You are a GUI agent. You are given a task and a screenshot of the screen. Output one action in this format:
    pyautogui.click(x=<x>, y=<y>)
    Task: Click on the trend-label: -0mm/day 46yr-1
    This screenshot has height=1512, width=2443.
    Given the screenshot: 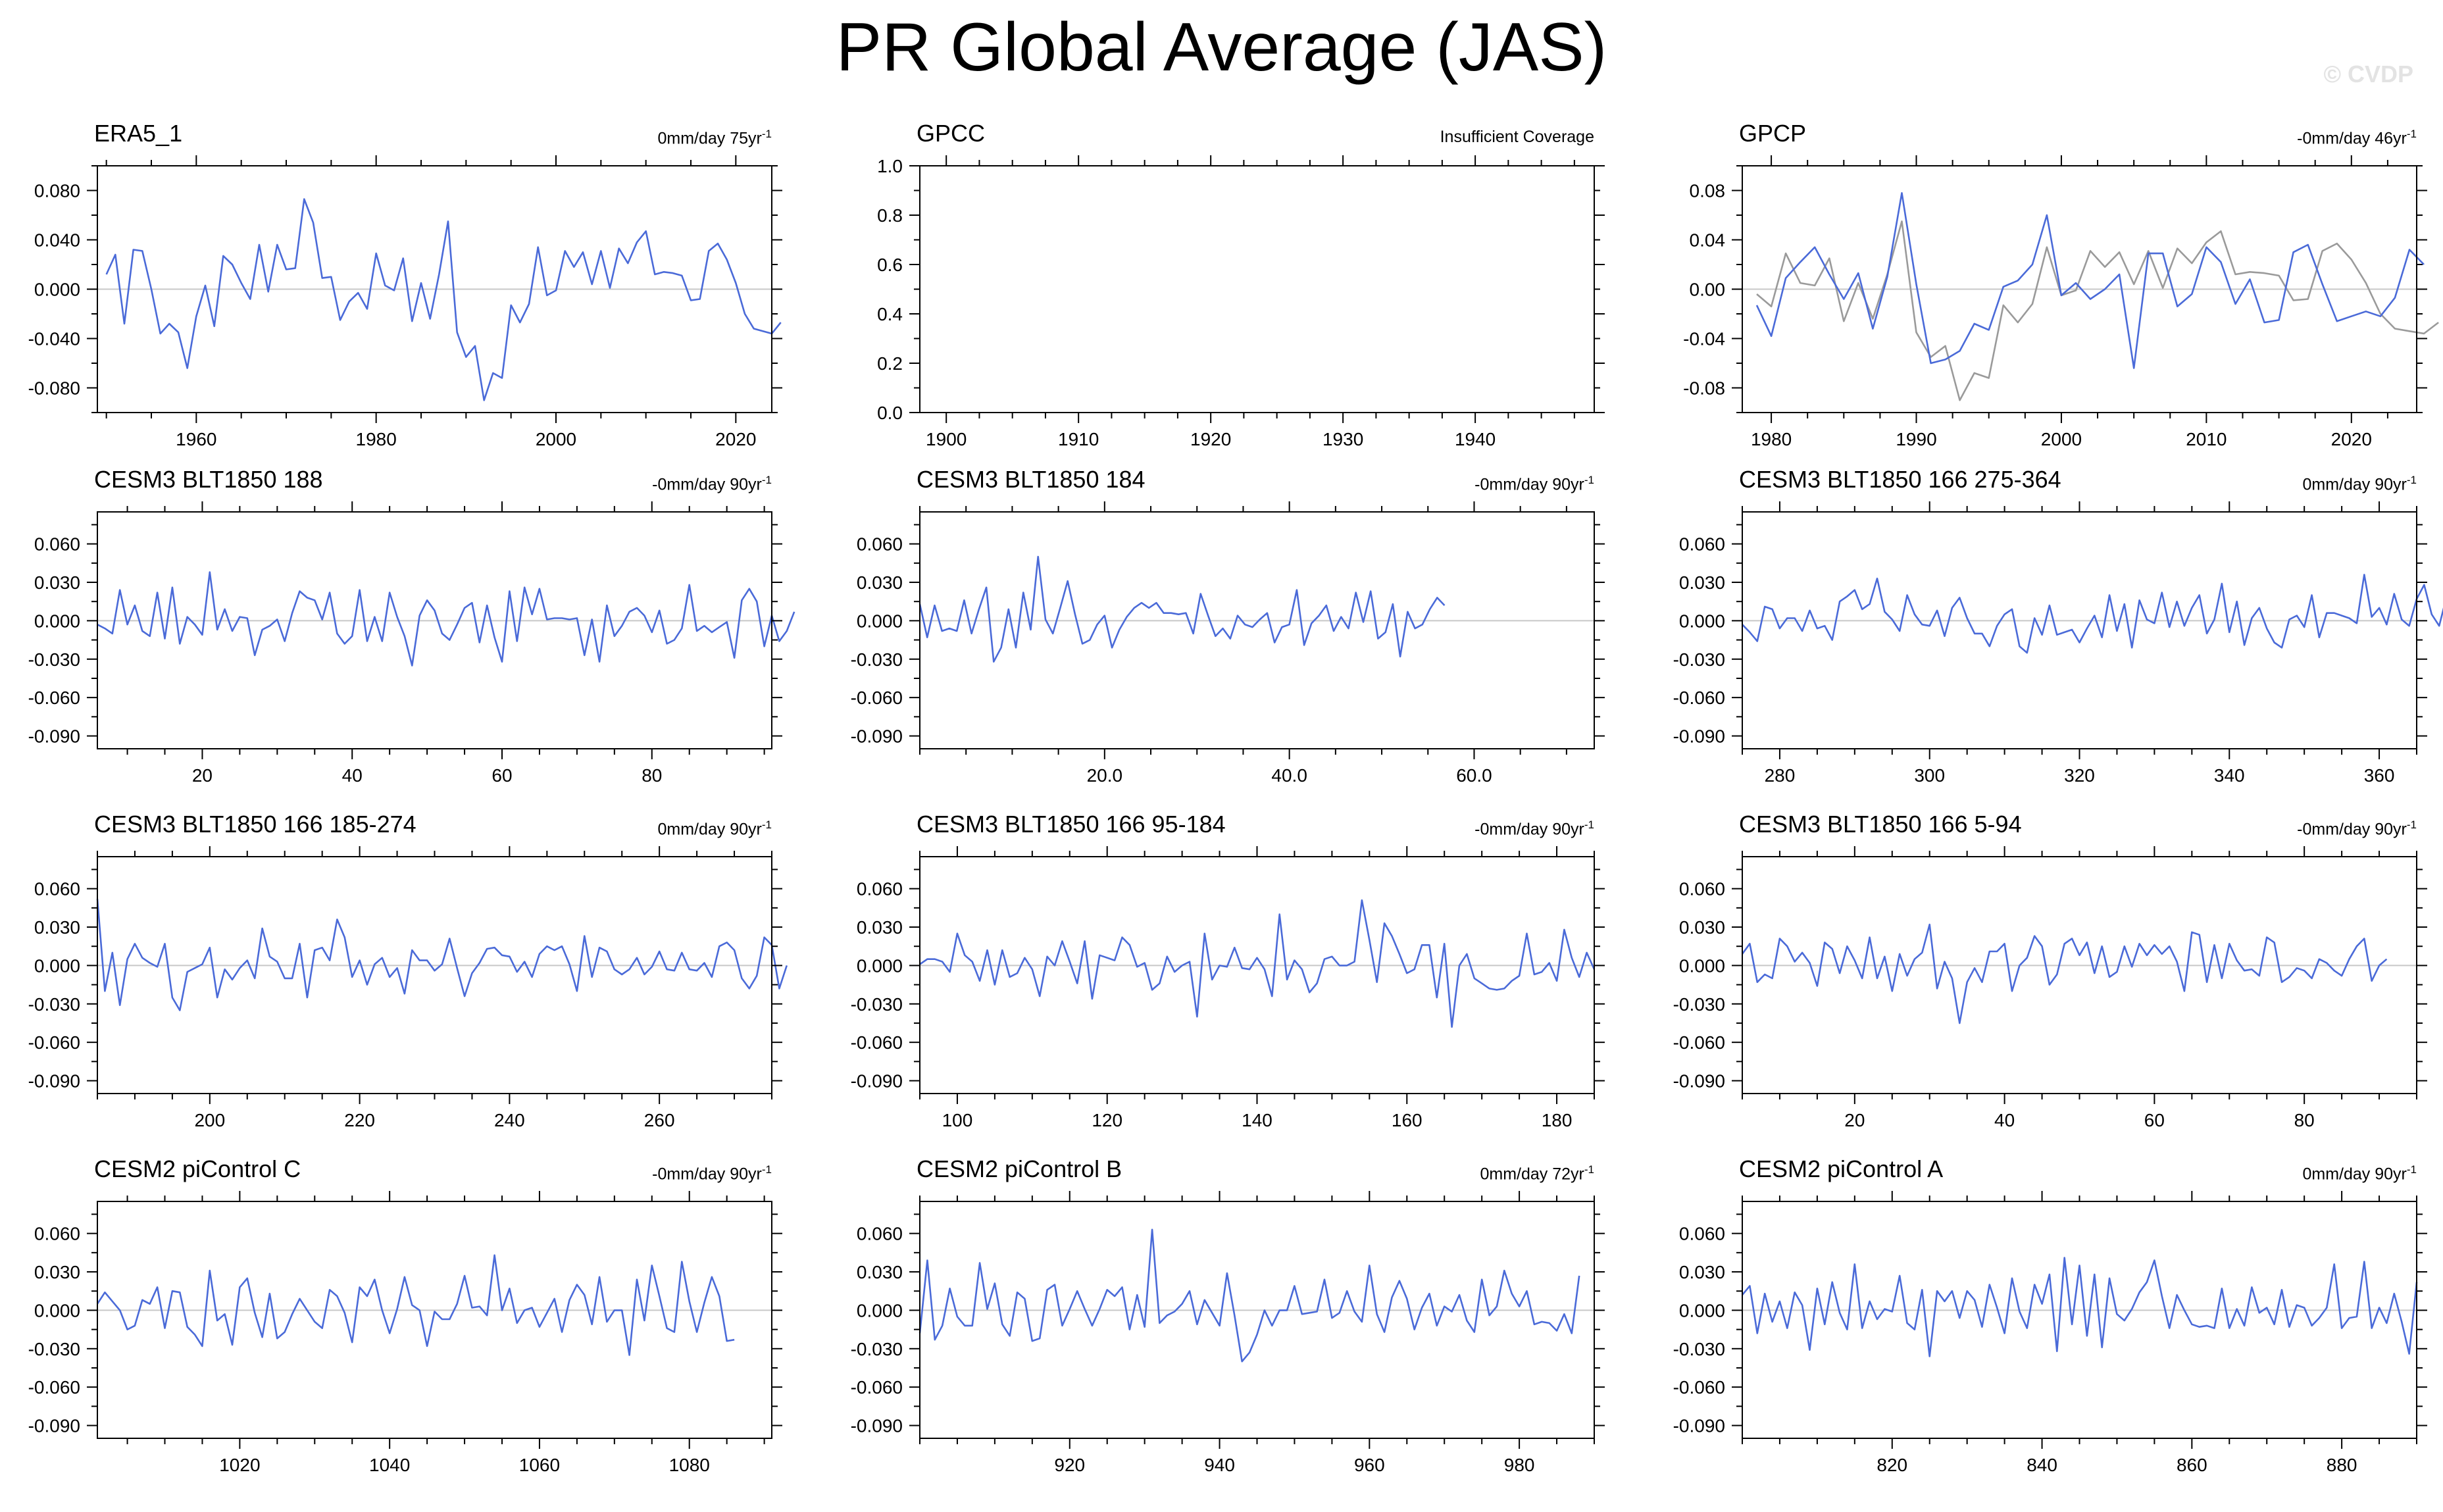 What is the action you would take?
    pyautogui.click(x=2357, y=138)
    